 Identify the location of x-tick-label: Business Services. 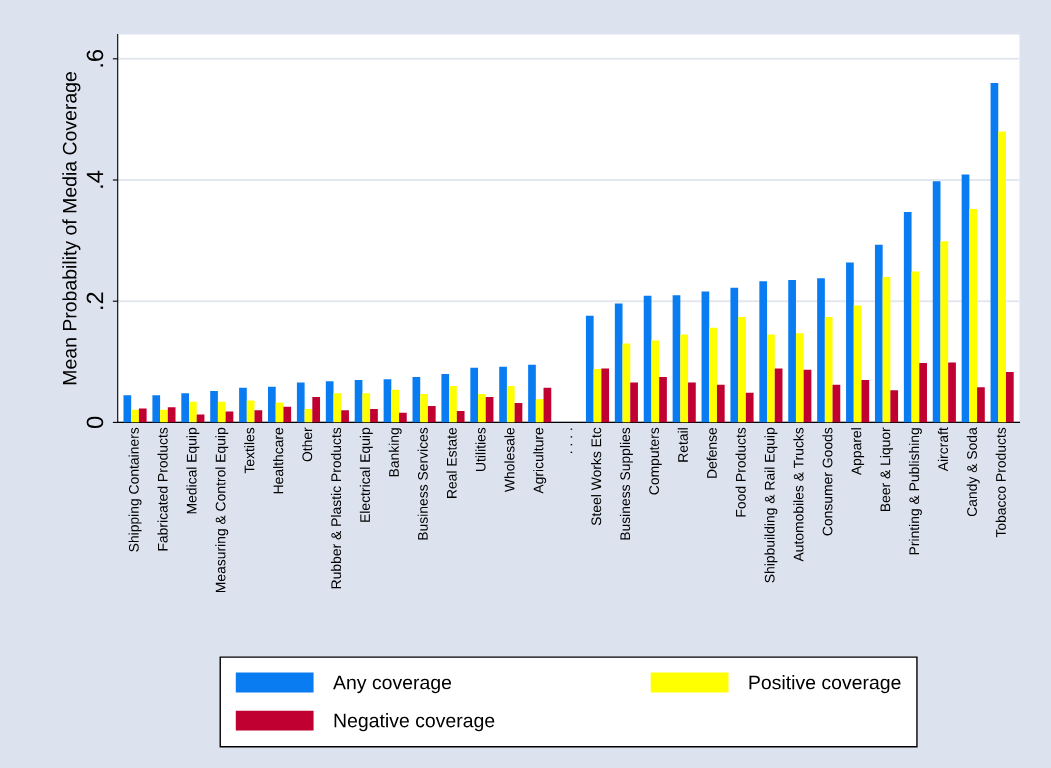
(422, 483).